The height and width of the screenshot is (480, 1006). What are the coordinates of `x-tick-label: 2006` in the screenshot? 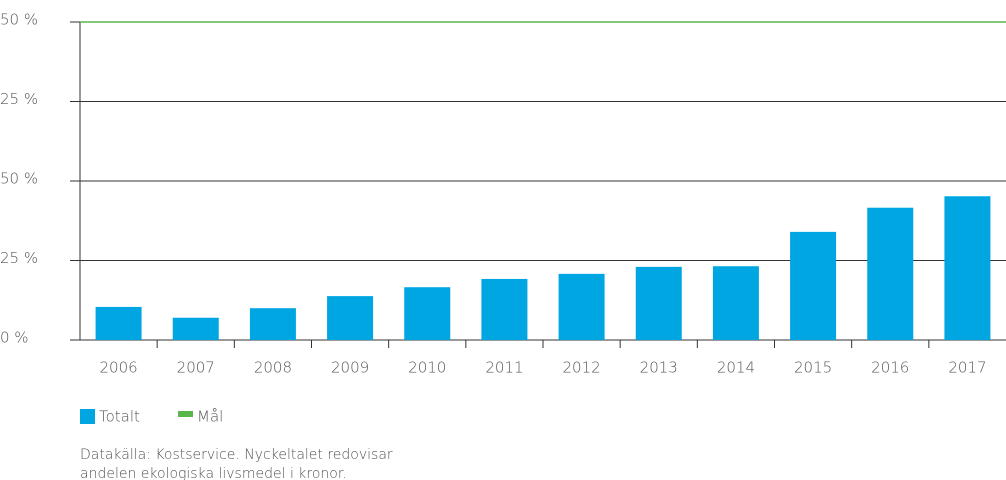 It's located at (118, 368).